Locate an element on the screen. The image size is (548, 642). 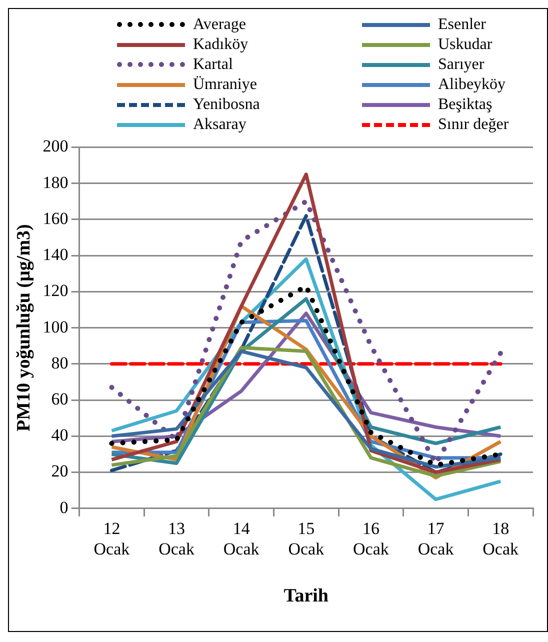
legend-label: Alibeyköy is located at coordinates (472, 84).